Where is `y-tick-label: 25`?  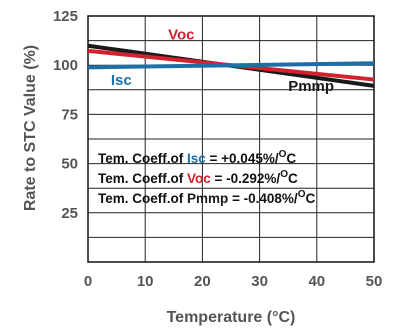 y-tick-label: 25 is located at coordinates (69, 213).